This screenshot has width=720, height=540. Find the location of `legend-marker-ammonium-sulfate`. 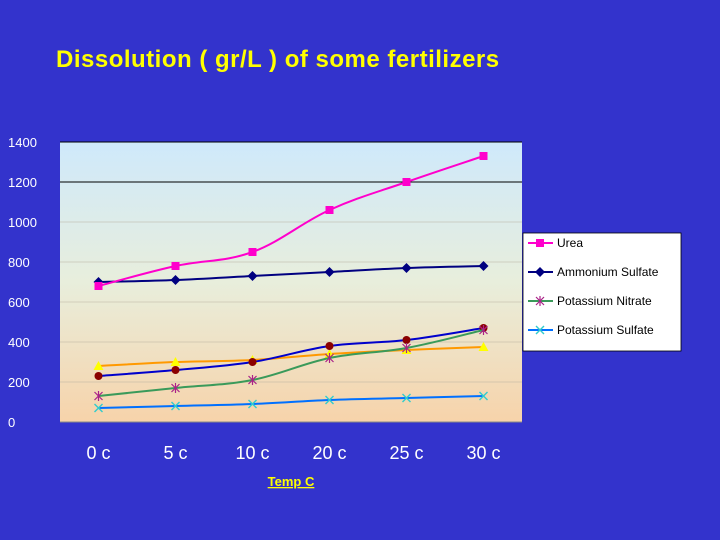

legend-marker-ammonium-sulfate is located at coordinates (540, 272).